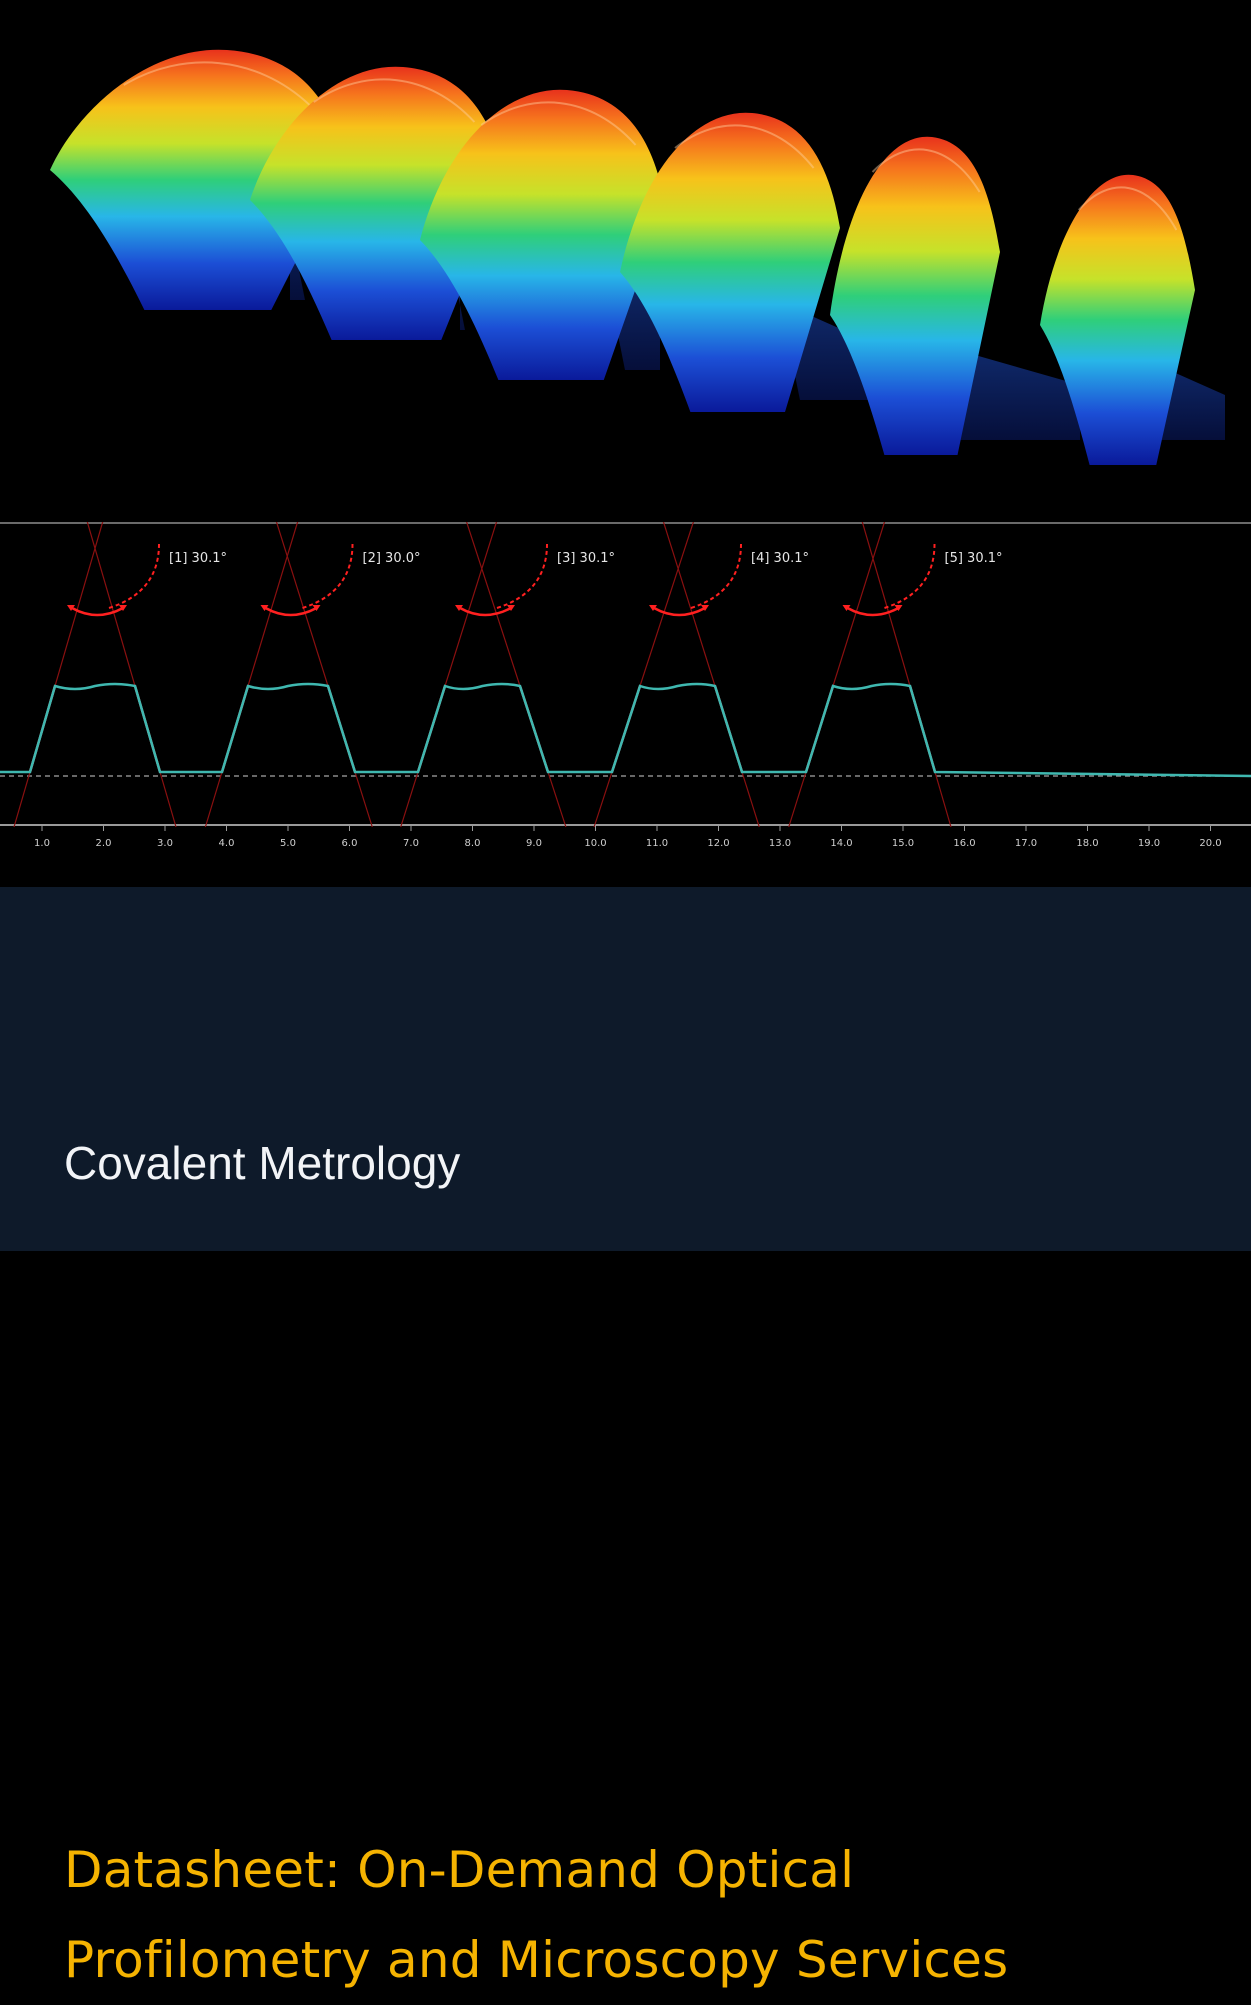 The width and height of the screenshot is (1251, 2005). Describe the element at coordinates (411, 843) in the screenshot. I see `x-tick-label: 7.0` at that location.